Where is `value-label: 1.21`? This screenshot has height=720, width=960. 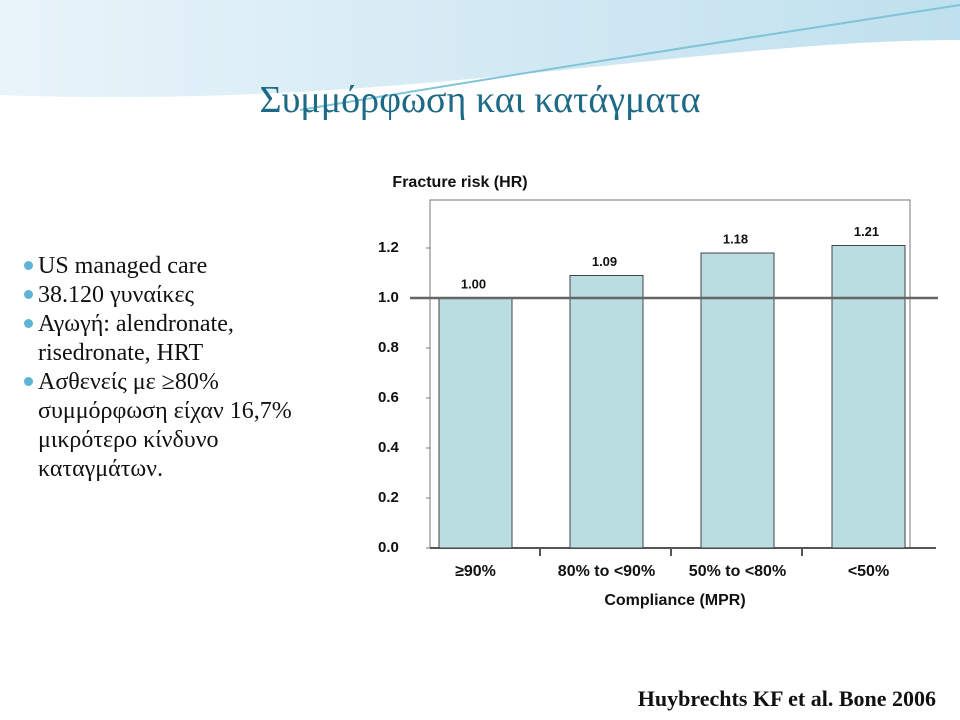 value-label: 1.21 is located at coordinates (866, 231).